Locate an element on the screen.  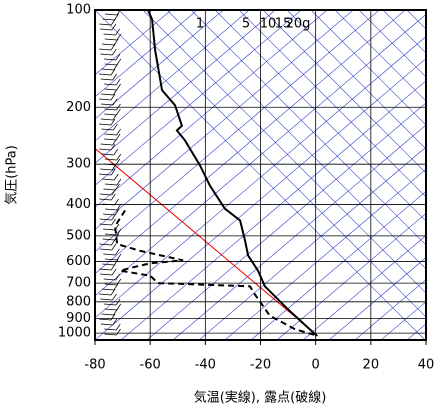
mixing-ratio-label: 15 is located at coordinates (283, 24).